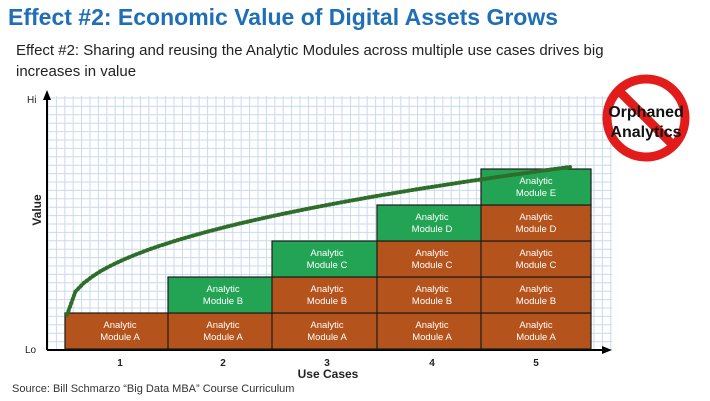  I want to click on y-axis-bottom-label: Lo, so click(31, 350).